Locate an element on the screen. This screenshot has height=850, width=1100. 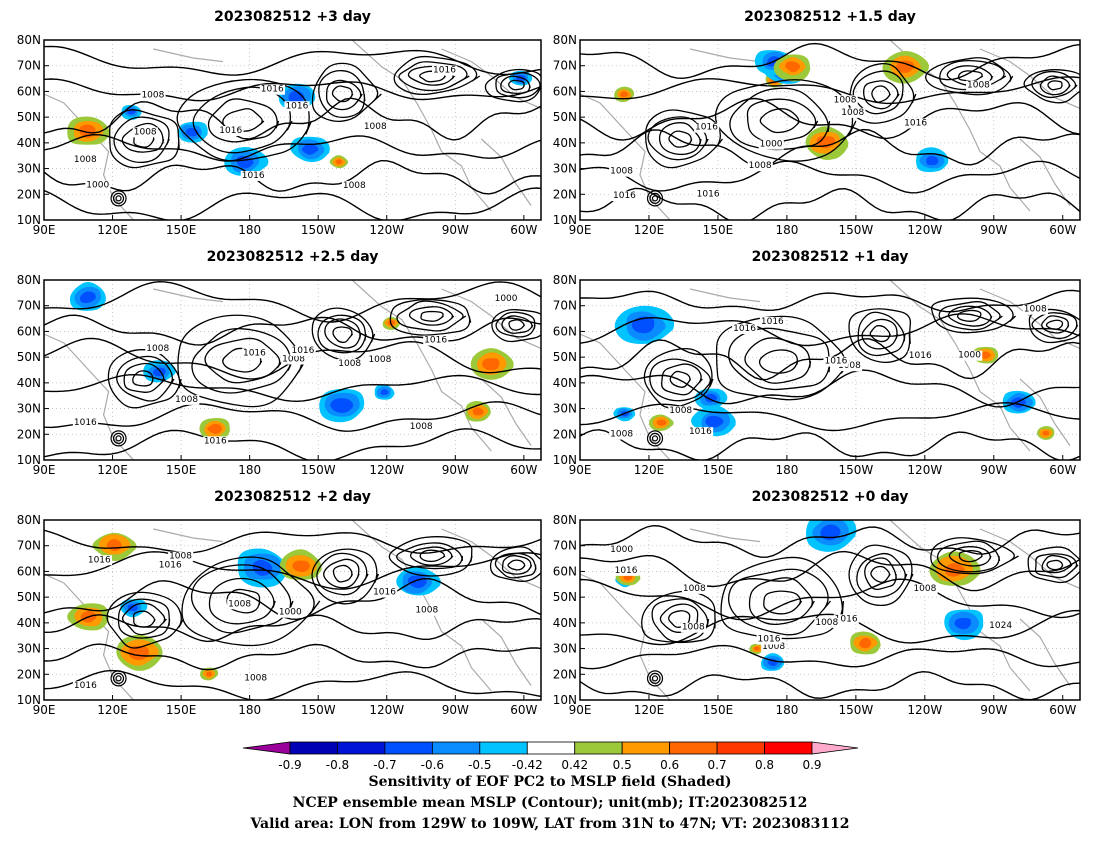
y-tick-label: 40N is located at coordinates (29, 623).